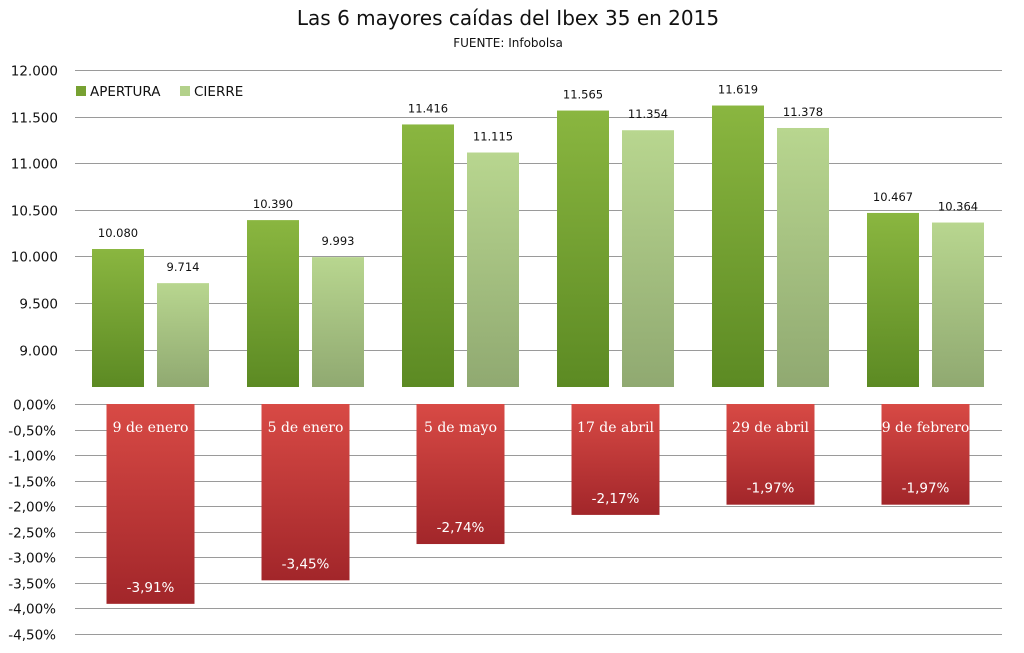 The image size is (1024, 653). What do you see at coordinates (151, 588) in the screenshot?
I see `drop-percent-label: -3,91%` at bounding box center [151, 588].